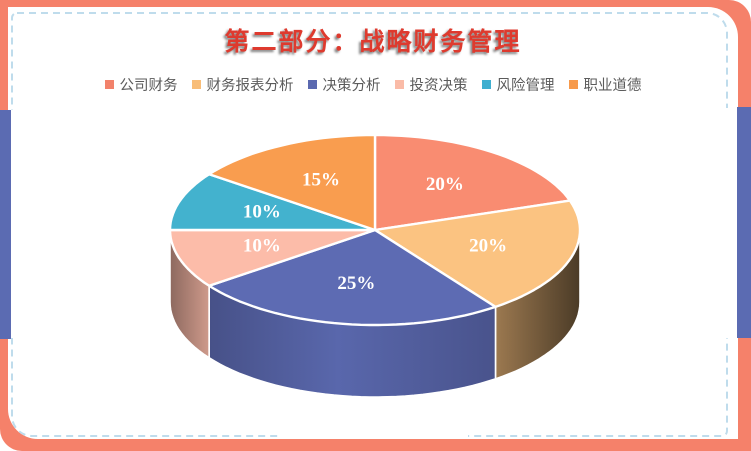 This screenshot has width=751, height=451. Describe the element at coordinates (525, 86) in the screenshot. I see `legend-label: 风险管理` at that location.